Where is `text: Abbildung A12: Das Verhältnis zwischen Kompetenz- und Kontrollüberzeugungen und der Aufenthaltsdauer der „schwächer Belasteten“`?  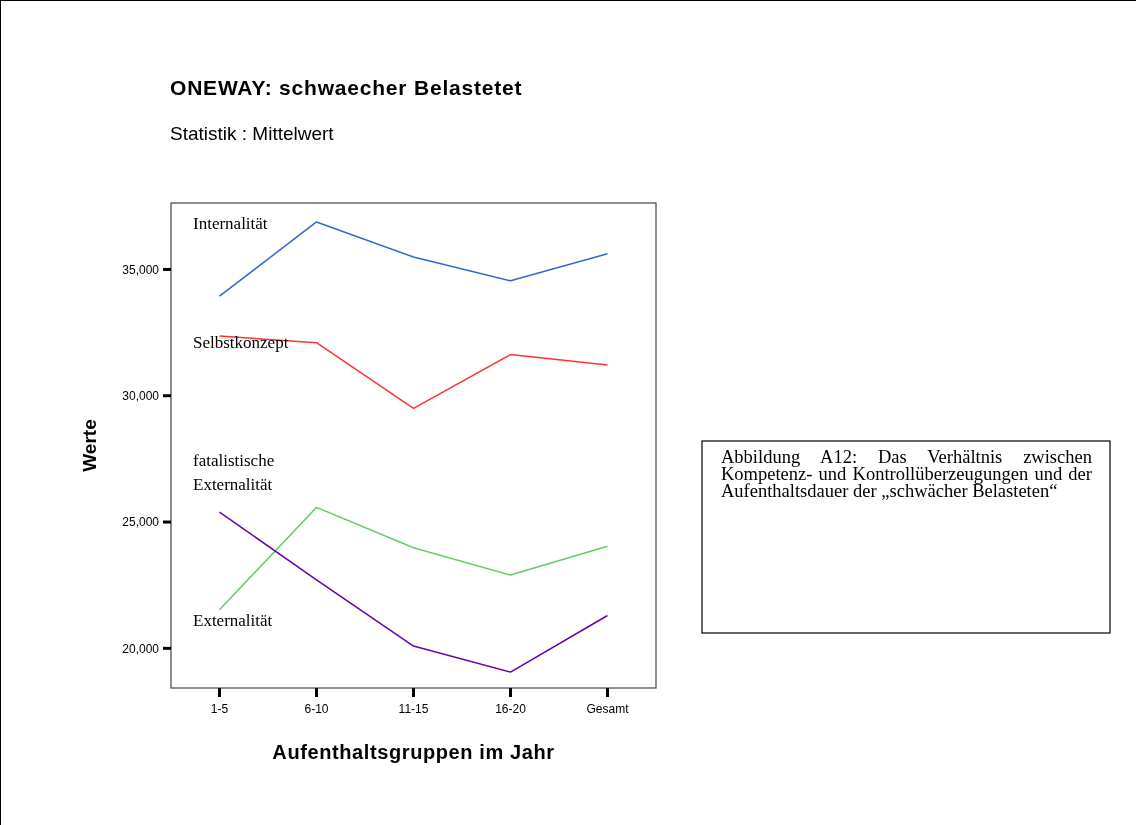 text: Abbildung A12: Das Verhältnis zwischen Kompetenz- und Kontrollüberzeugungen und der Aufenthaltsdauer der „schwächer Belasteten“ is located at coordinates (906, 474).